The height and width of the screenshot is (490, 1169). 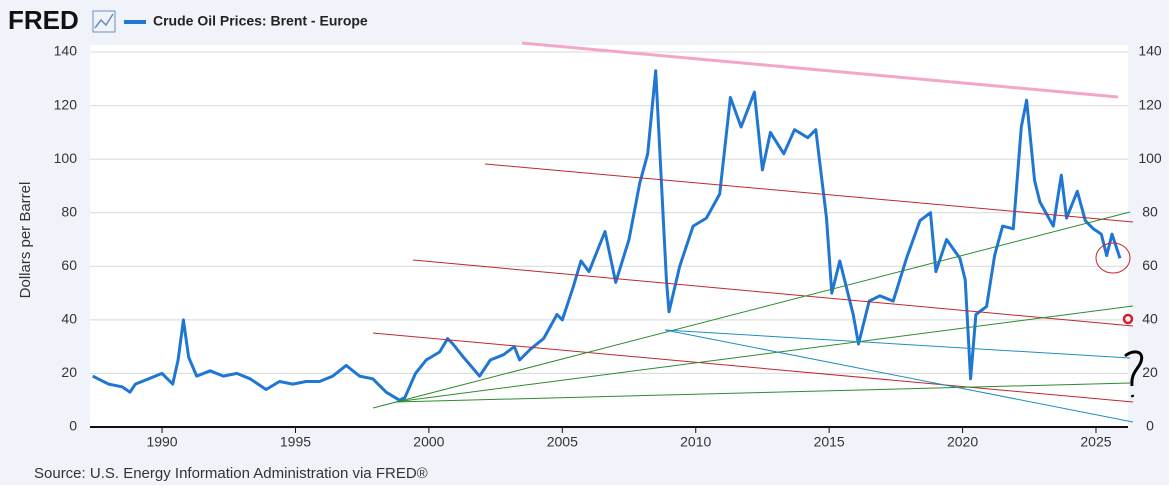 I want to click on x-tick-label: 2015, so click(x=829, y=442).